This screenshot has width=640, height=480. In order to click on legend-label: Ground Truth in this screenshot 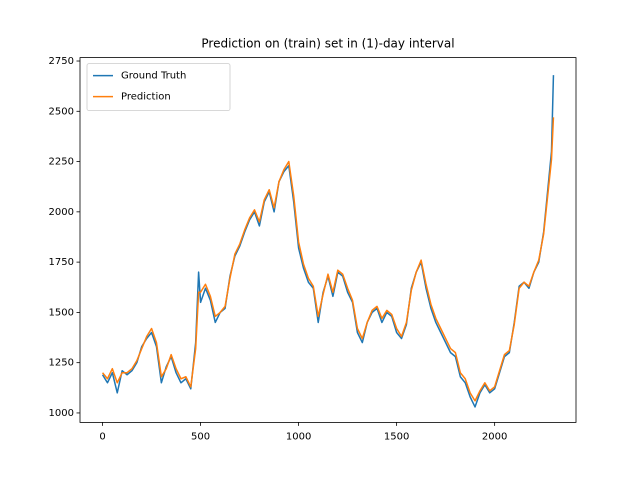, I will do `click(153, 76)`.